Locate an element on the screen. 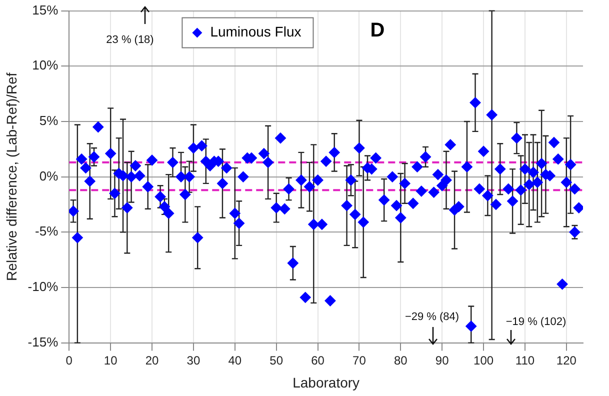 The width and height of the screenshot is (609, 396). x-tick-label: 20 is located at coordinates (152, 360).